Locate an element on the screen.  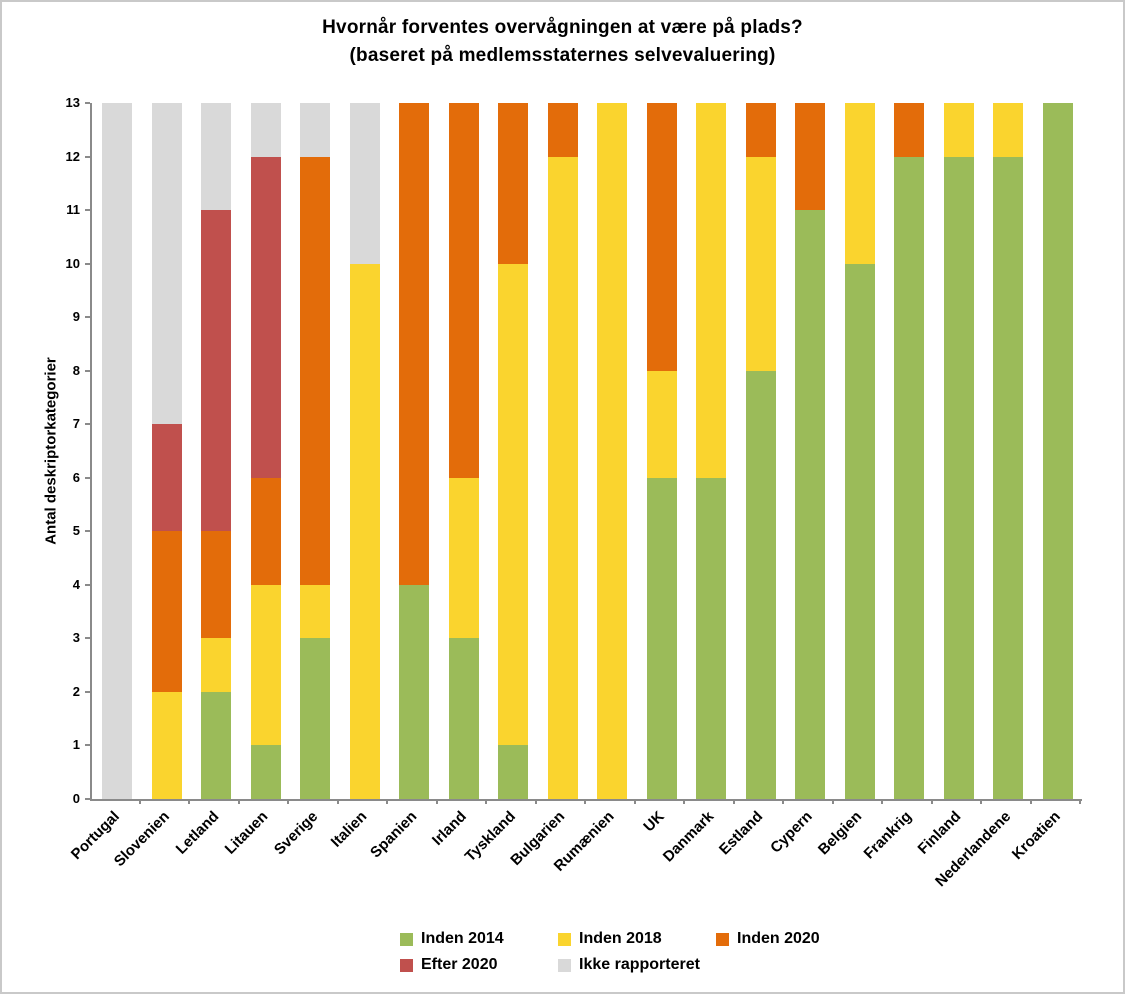
y-tick-label: 9 is located at coordinates (76, 317).